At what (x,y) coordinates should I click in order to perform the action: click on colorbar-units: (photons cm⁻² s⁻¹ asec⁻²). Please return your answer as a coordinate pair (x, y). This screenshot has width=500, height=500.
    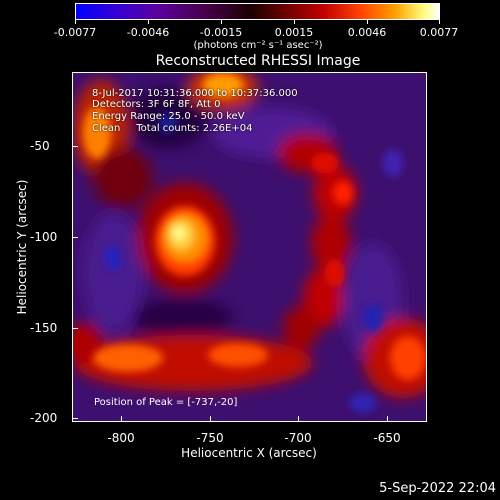
    Looking at the image, I should click on (258, 45).